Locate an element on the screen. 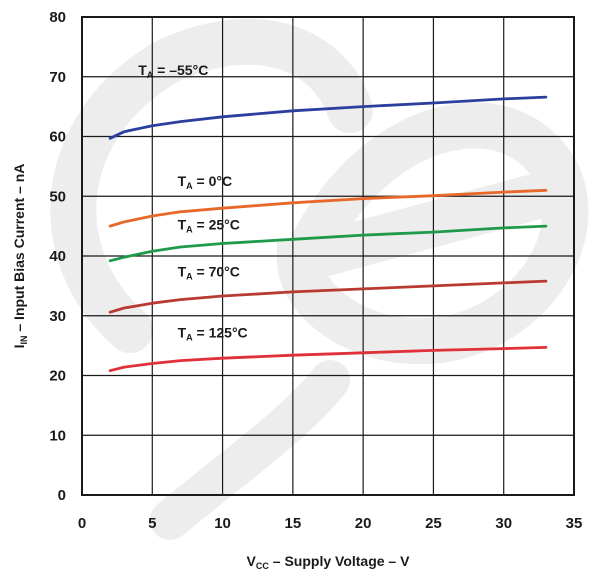 This screenshot has width=597, height=577. y-tick-label-4: 40 is located at coordinates (57, 256).